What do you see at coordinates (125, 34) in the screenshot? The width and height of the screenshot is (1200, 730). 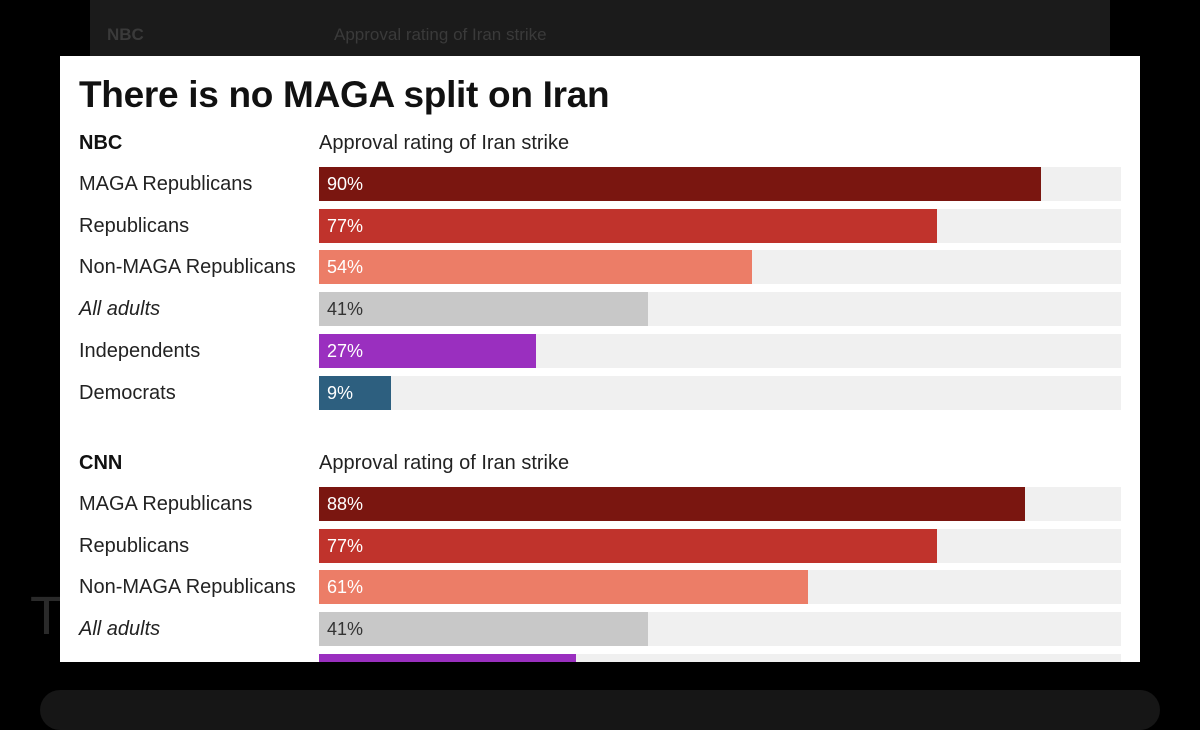 I see `background-source-label: NBC` at bounding box center [125, 34].